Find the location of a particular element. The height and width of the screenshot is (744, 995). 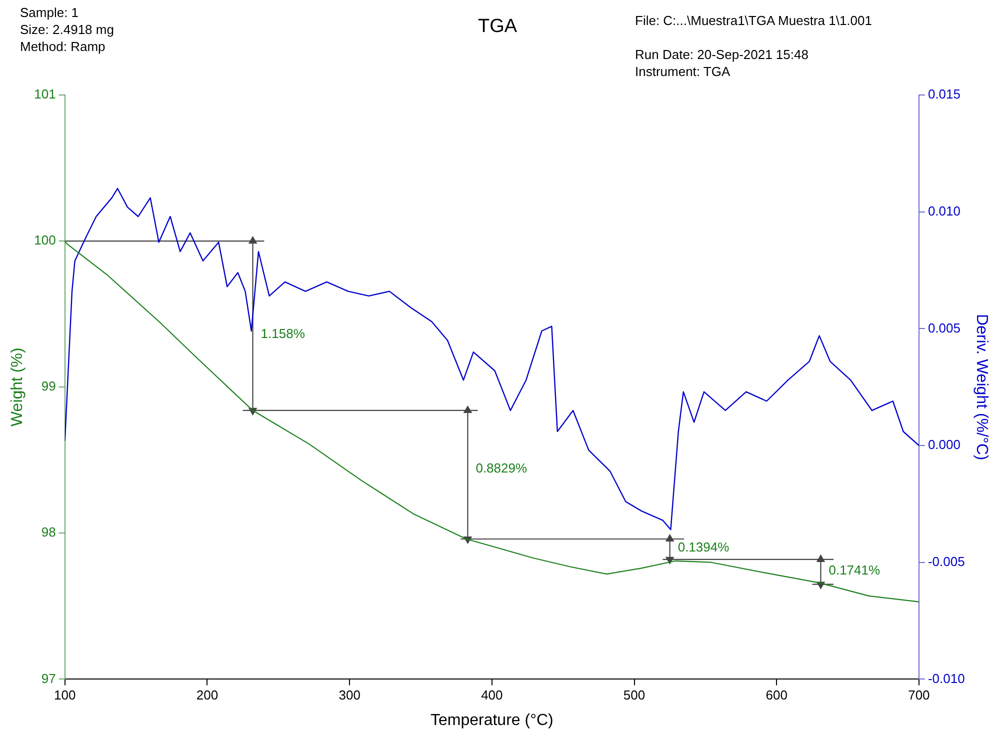

y2-tick-label: -0.010 is located at coordinates (946, 678).